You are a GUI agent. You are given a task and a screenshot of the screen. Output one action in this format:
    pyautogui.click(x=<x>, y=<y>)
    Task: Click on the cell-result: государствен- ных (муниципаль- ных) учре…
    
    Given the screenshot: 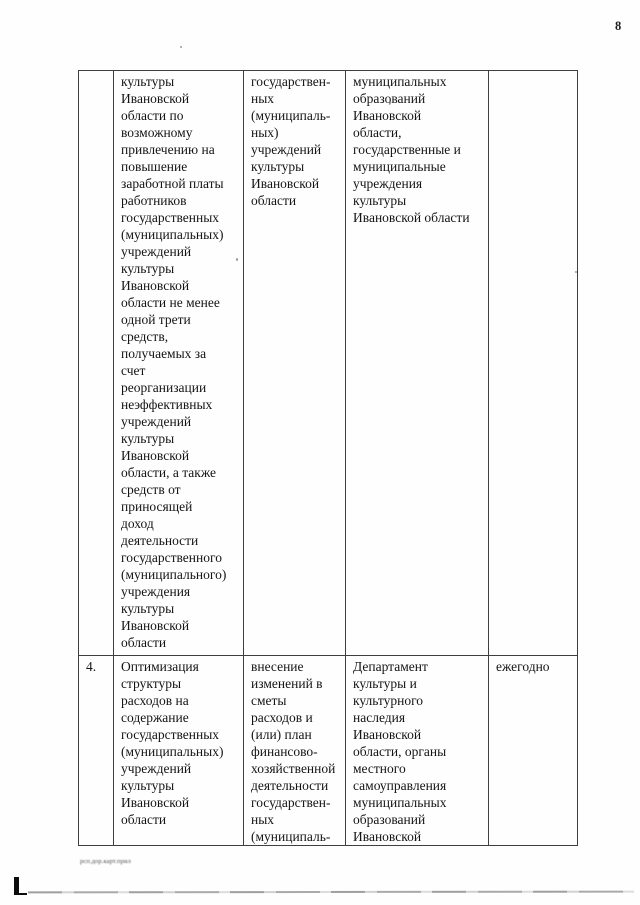 What is the action you would take?
    pyautogui.click(x=294, y=363)
    